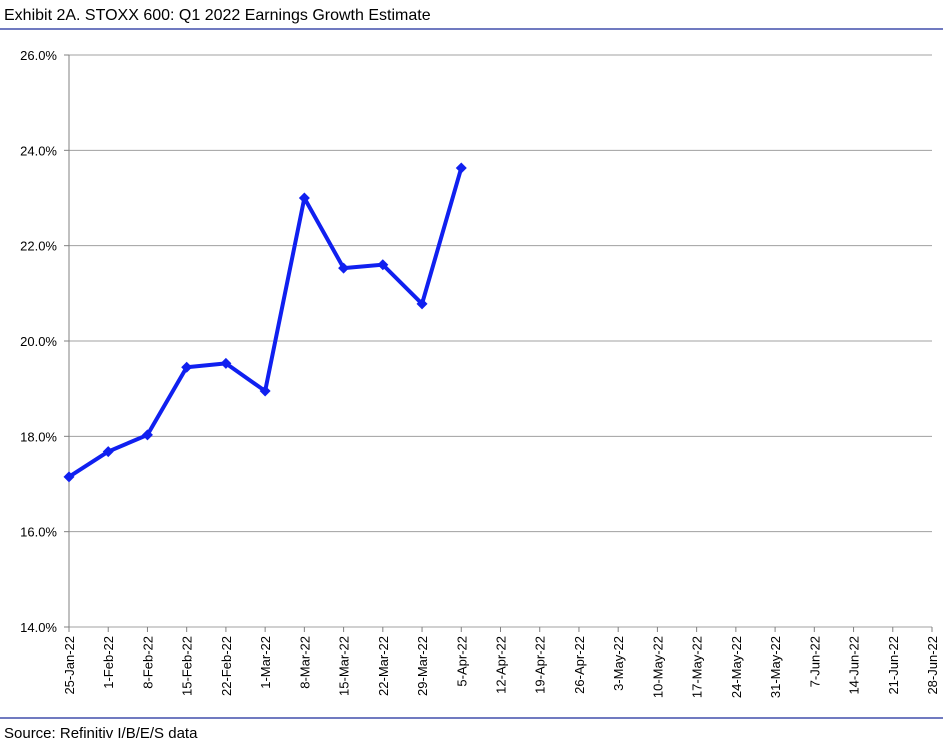 The image size is (943, 744). Describe the element at coordinates (38, 436) in the screenshot. I see `y-tick-label: 18.0%` at that location.